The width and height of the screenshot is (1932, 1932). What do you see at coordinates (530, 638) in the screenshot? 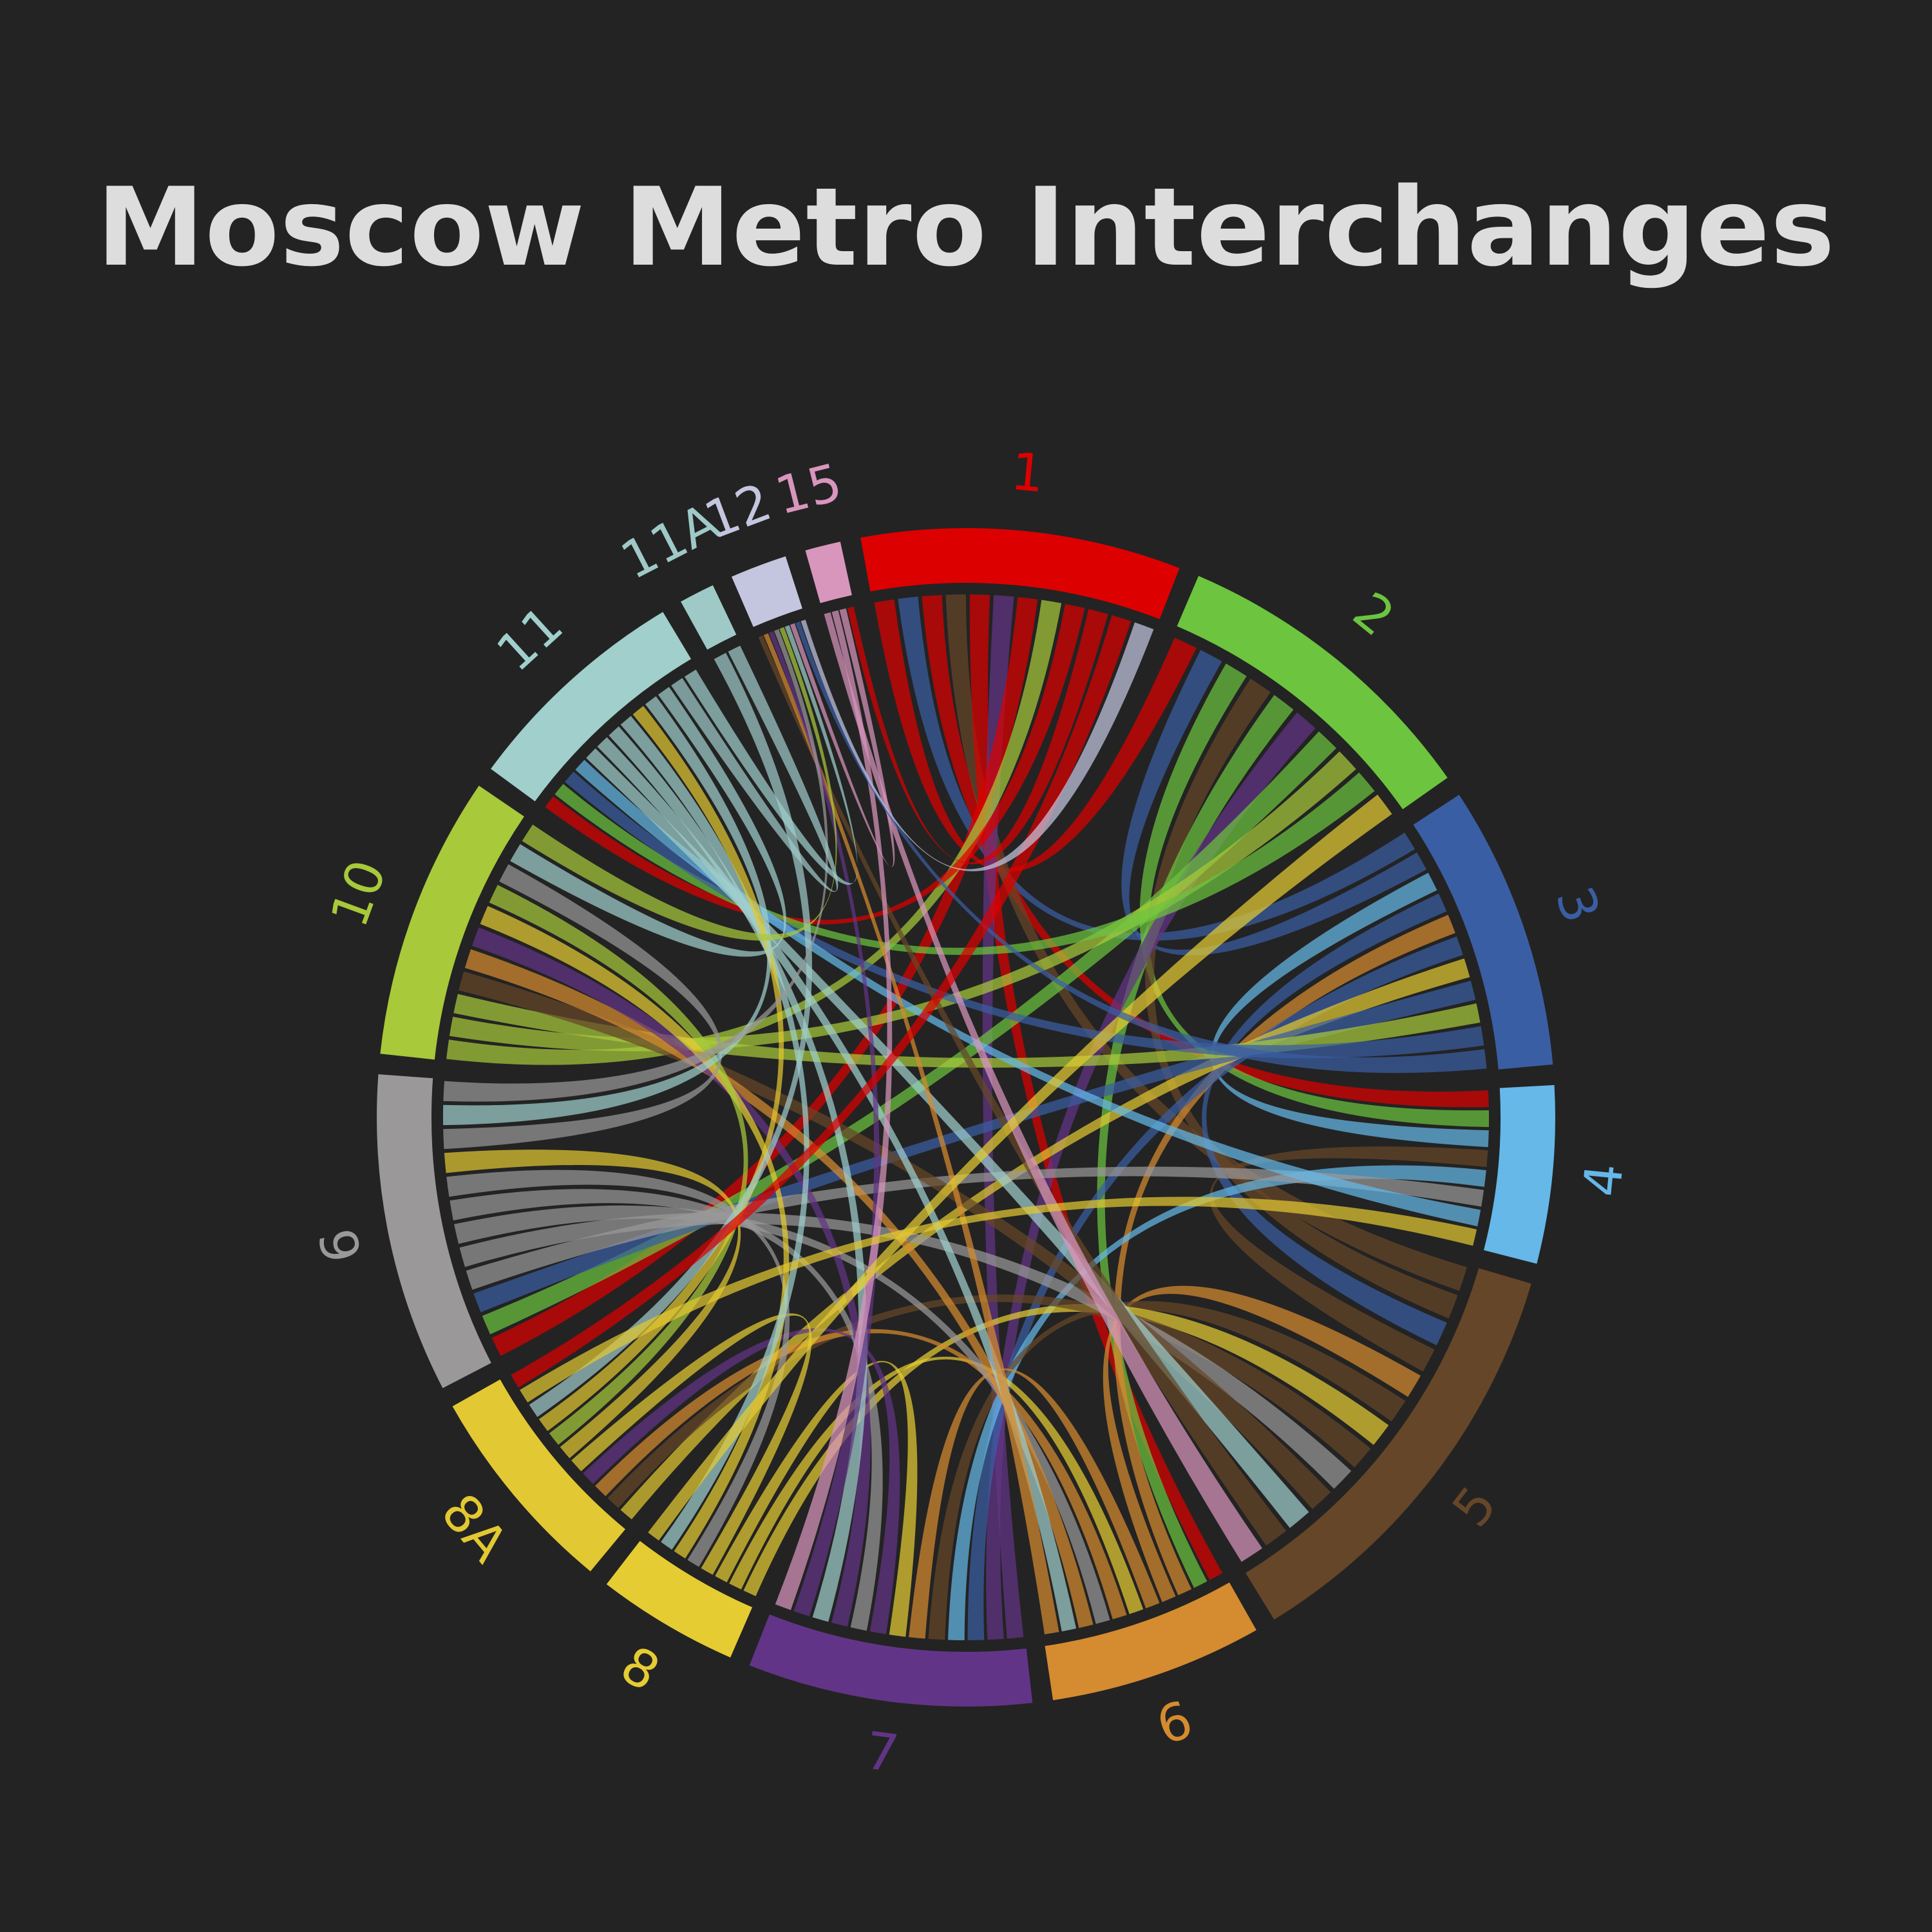
I see `ring-label-11: 11` at bounding box center [530, 638].